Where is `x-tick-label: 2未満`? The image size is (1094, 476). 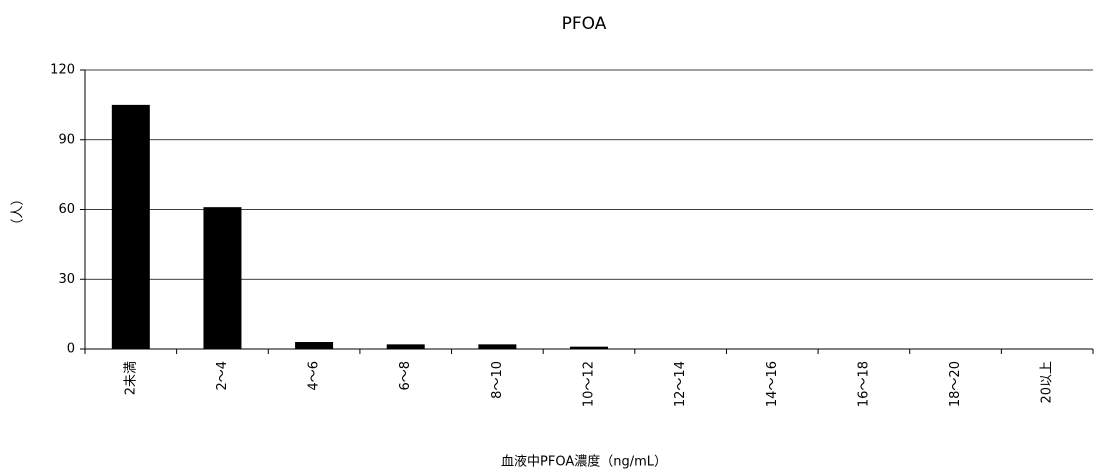 x-tick-label: 2未満 is located at coordinates (130, 378).